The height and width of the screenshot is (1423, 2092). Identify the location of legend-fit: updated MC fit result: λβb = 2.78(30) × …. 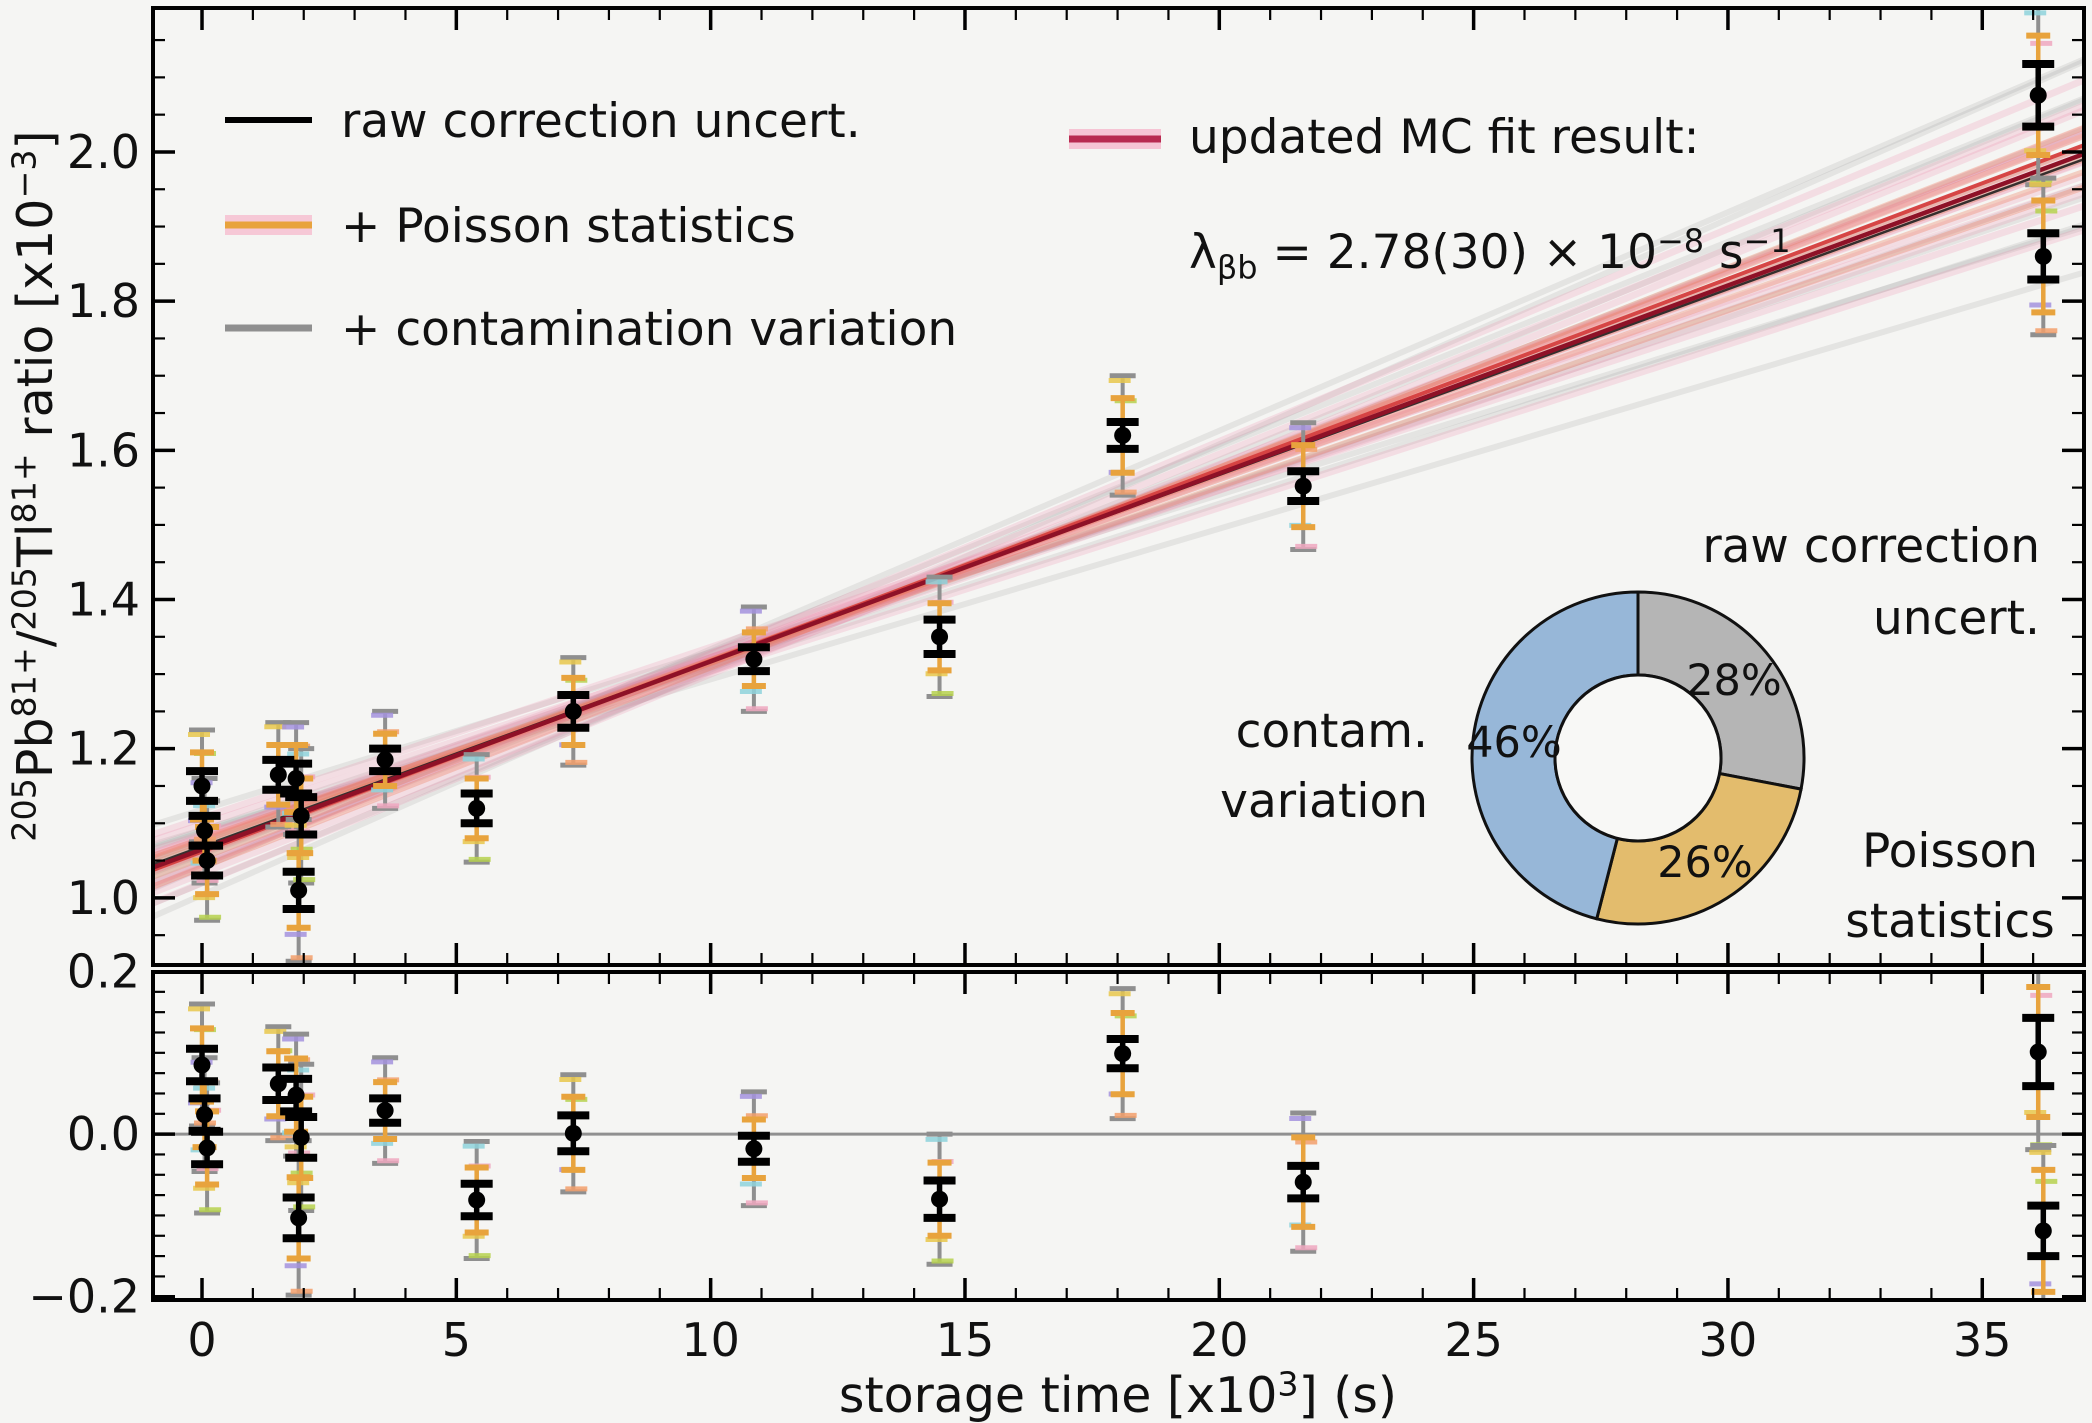
(1430, 198).